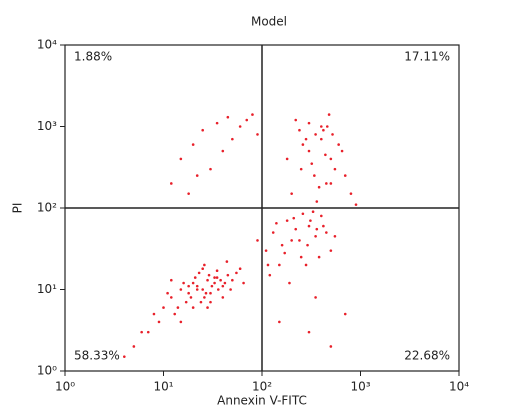 This screenshot has height=407, width=506. What do you see at coordinates (269, 22) in the screenshot?
I see `chart-title: Model` at bounding box center [269, 22].